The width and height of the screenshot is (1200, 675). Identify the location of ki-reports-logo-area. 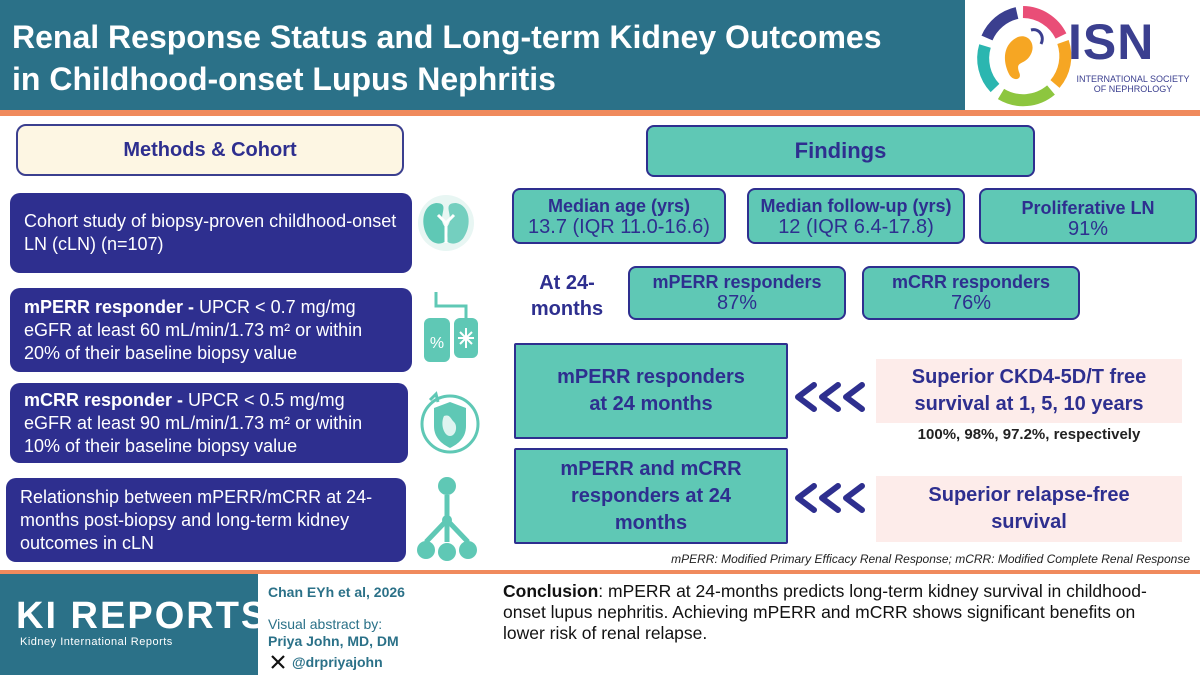
(129, 624).